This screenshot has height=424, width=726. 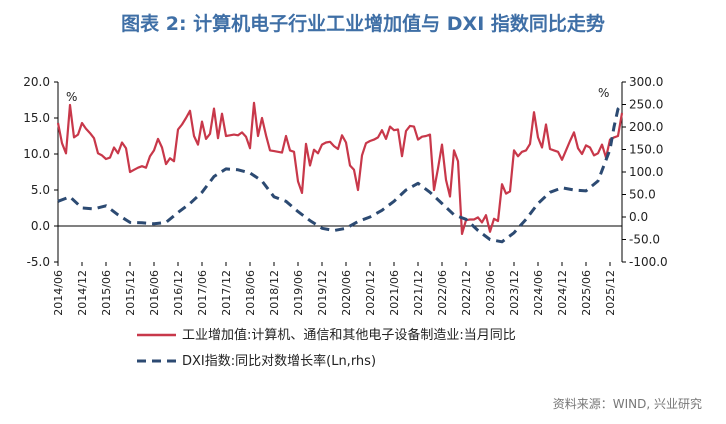 What do you see at coordinates (490, 293) in the screenshot?
I see `x-tick-label: 2023/06` at bounding box center [490, 293].